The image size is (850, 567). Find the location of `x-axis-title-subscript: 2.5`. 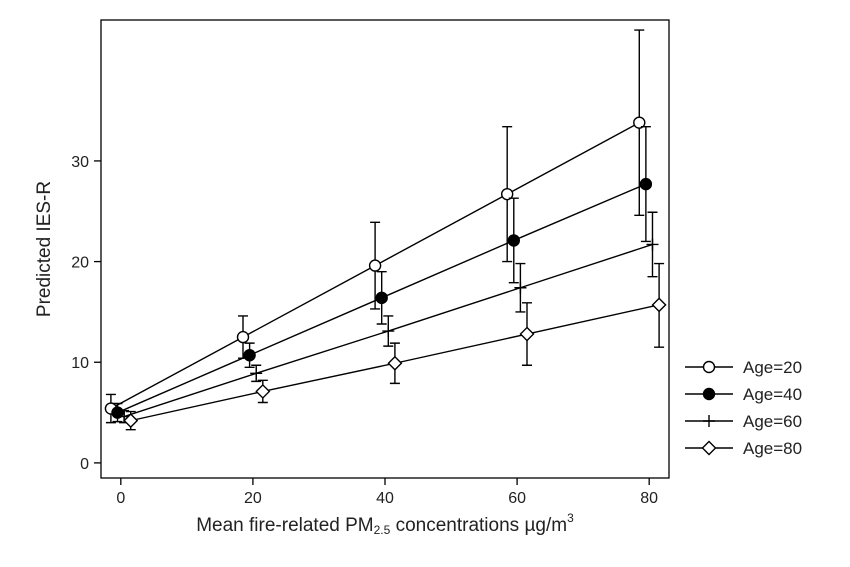

x-axis-title-subscript: 2.5 is located at coordinates (382, 530).